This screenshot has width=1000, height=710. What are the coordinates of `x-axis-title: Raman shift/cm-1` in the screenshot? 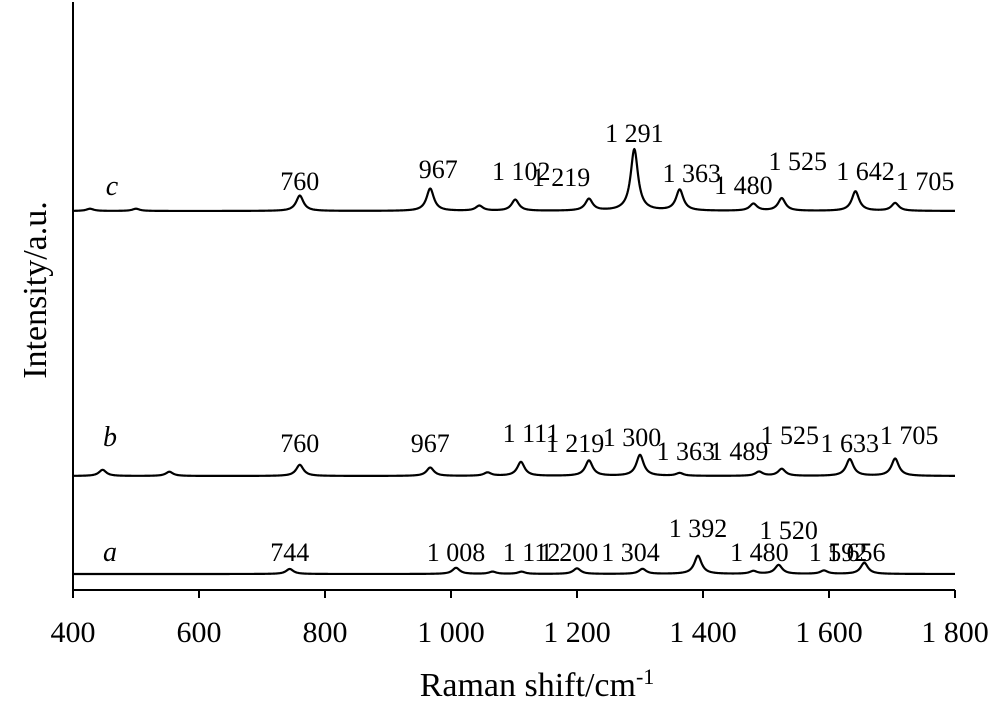 It's located at (537, 684).